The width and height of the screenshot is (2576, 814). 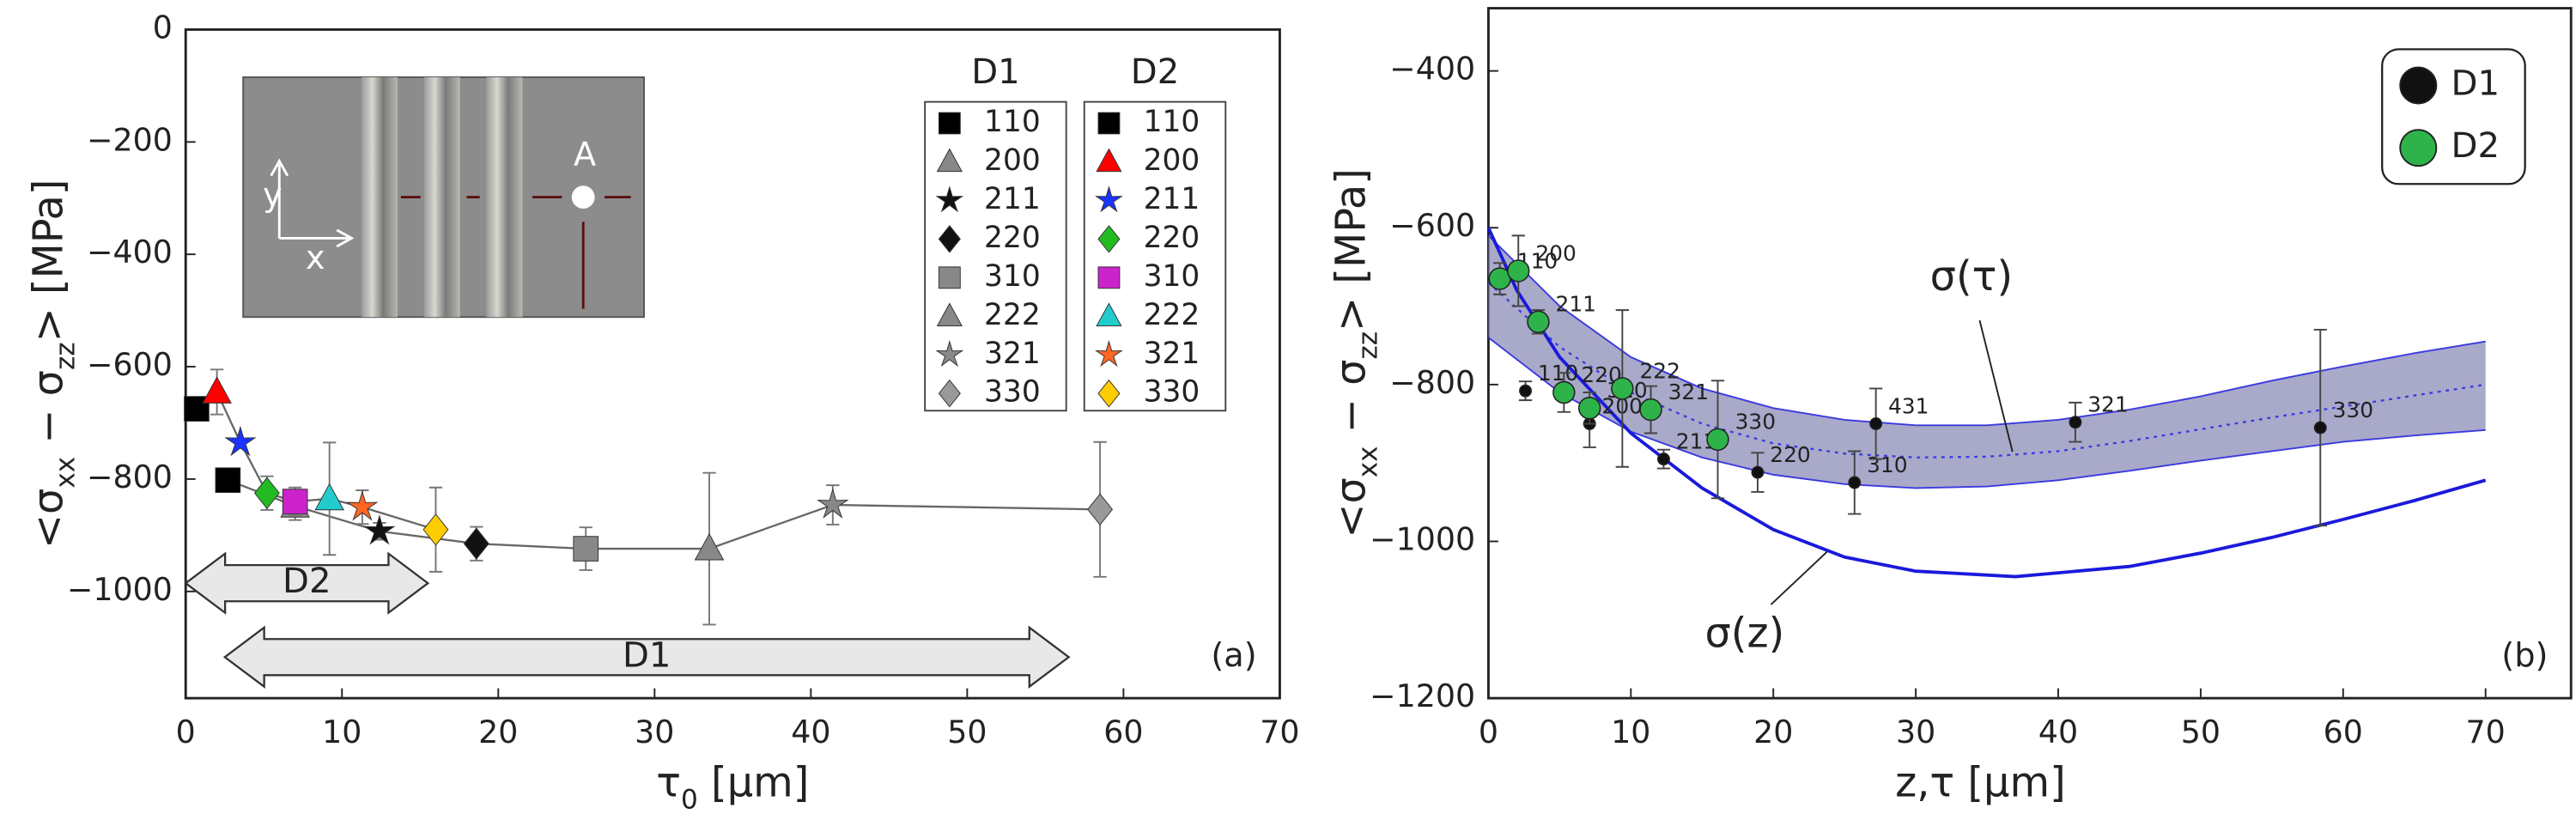 I want to click on legend-label: D2, so click(x=2475, y=146).